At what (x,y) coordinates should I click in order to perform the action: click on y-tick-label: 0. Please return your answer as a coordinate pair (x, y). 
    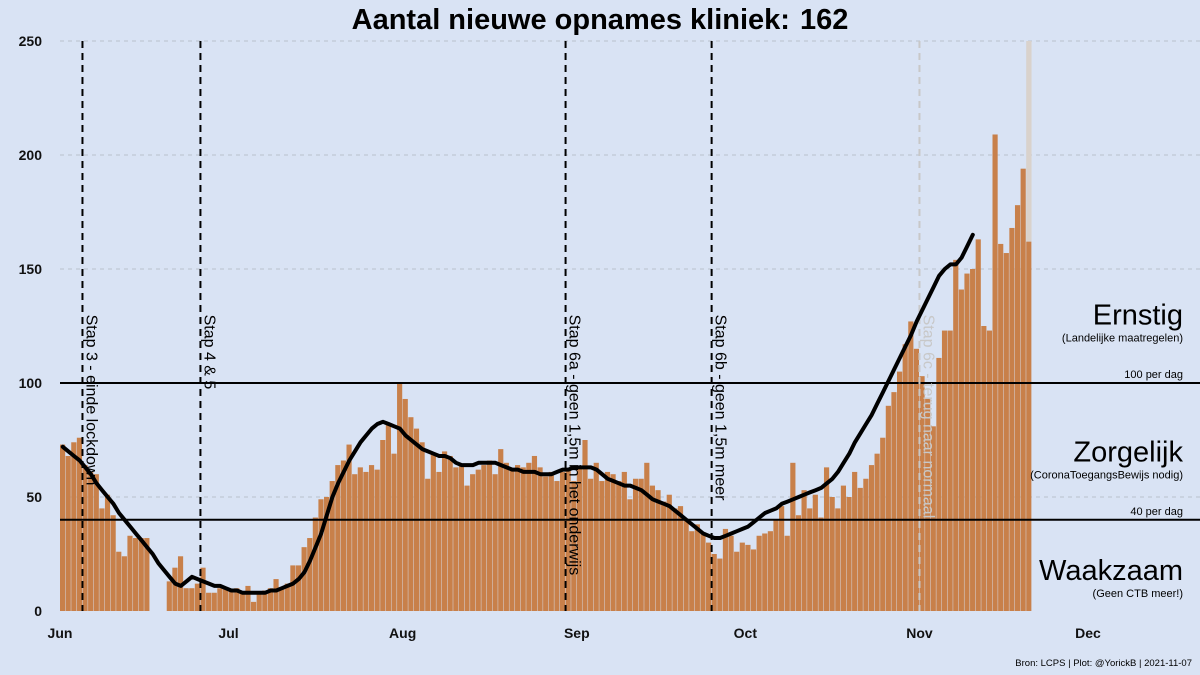
    Looking at the image, I should click on (38, 611).